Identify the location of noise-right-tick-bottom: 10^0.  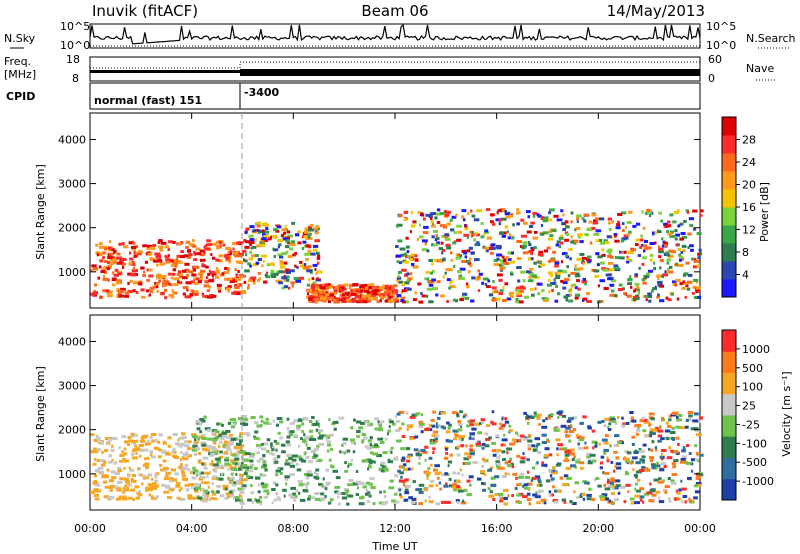
(721, 45).